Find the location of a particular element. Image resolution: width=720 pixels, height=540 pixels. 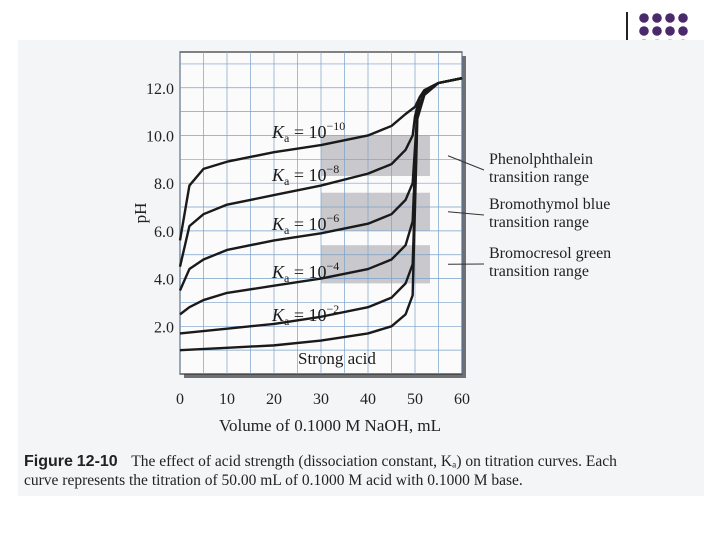

figure-word: Figure is located at coordinates (48, 461).